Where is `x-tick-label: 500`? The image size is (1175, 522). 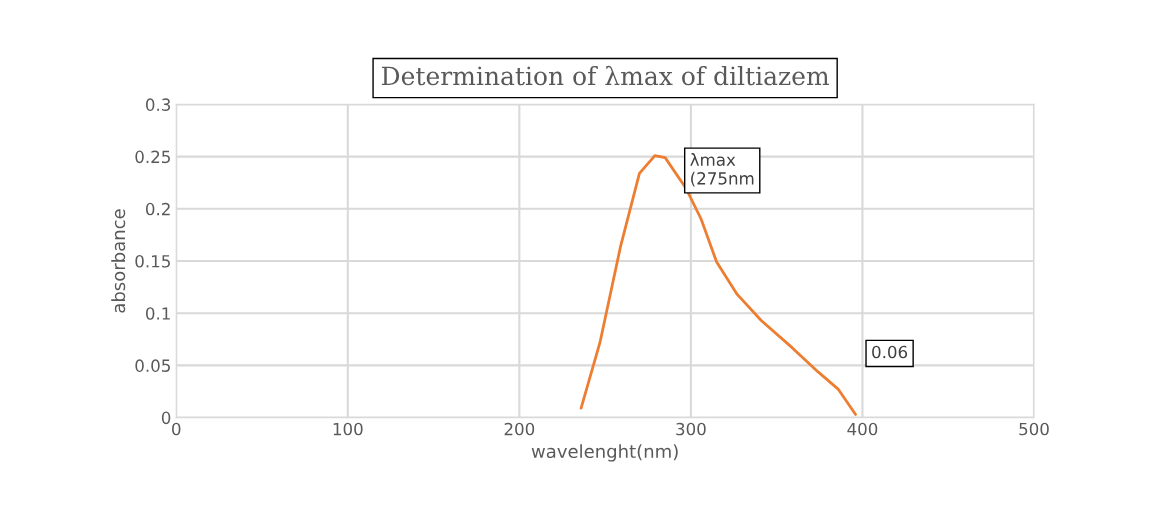 x-tick-label: 500 is located at coordinates (1034, 429).